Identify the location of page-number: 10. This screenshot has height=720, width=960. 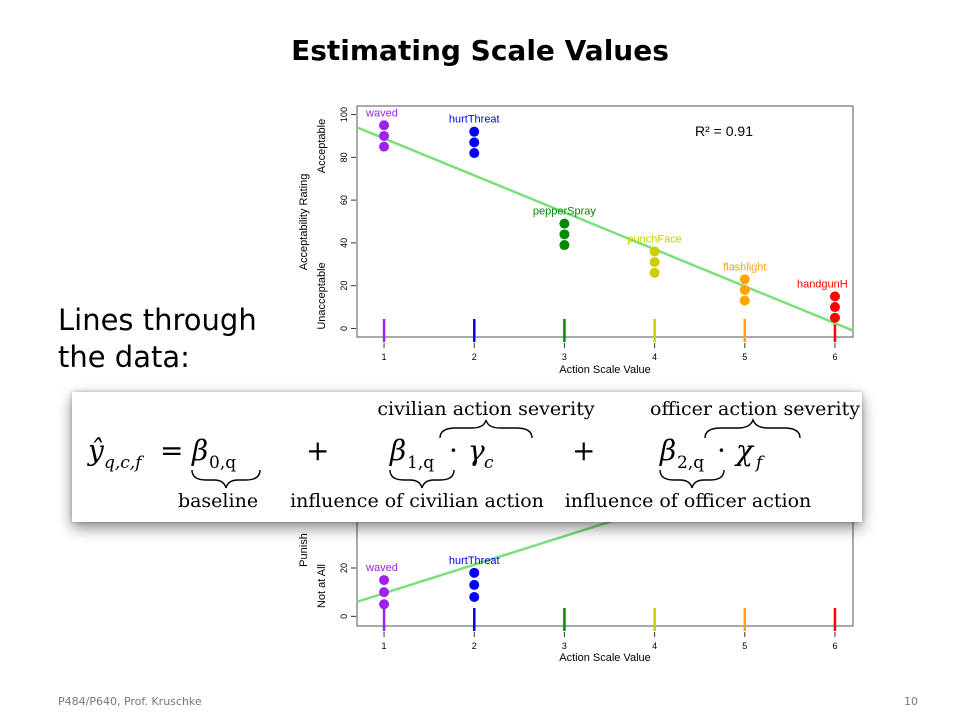
(911, 701).